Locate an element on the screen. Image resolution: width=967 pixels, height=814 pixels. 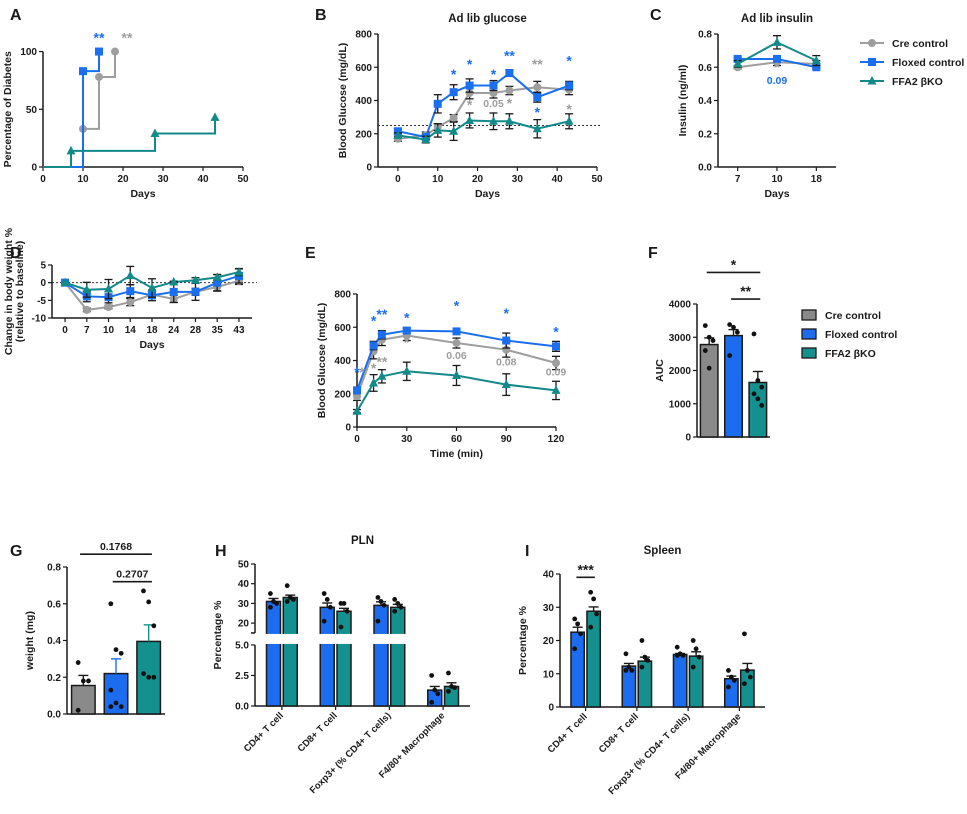
x-tick-label: 50 is located at coordinates (597, 179).